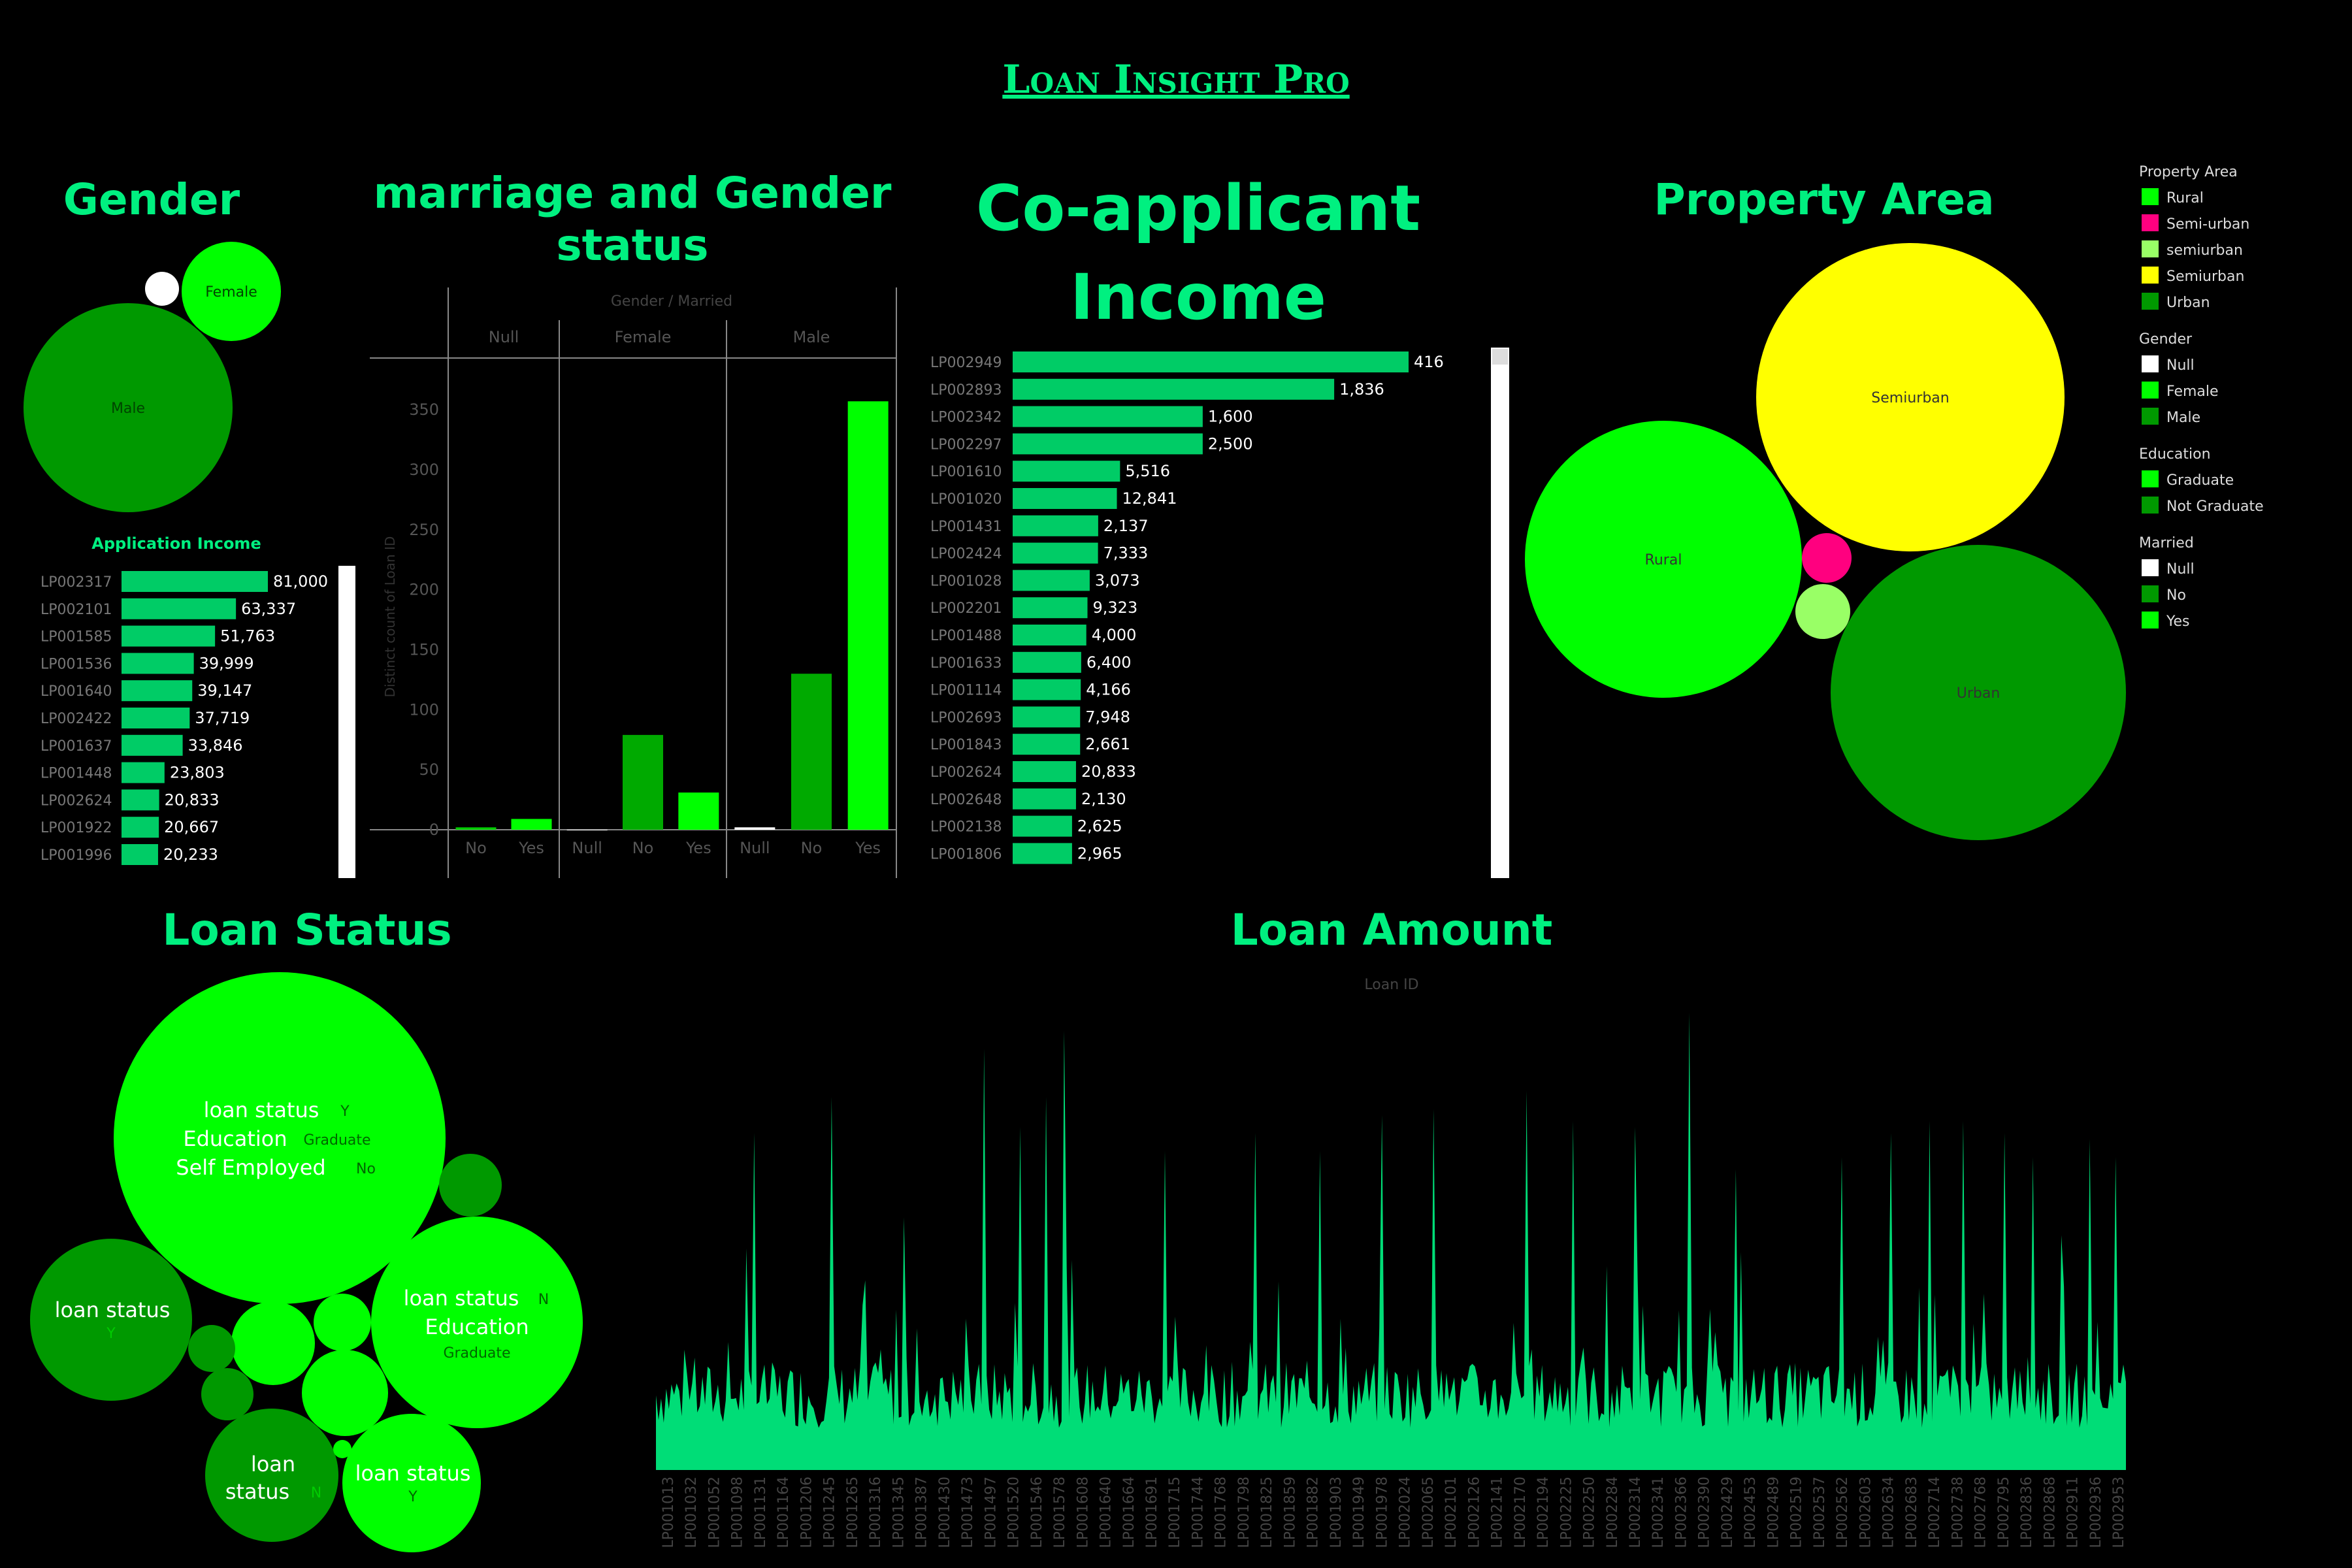  What do you see at coordinates (531, 824) in the screenshot?
I see `mg-bar-null-yes` at bounding box center [531, 824].